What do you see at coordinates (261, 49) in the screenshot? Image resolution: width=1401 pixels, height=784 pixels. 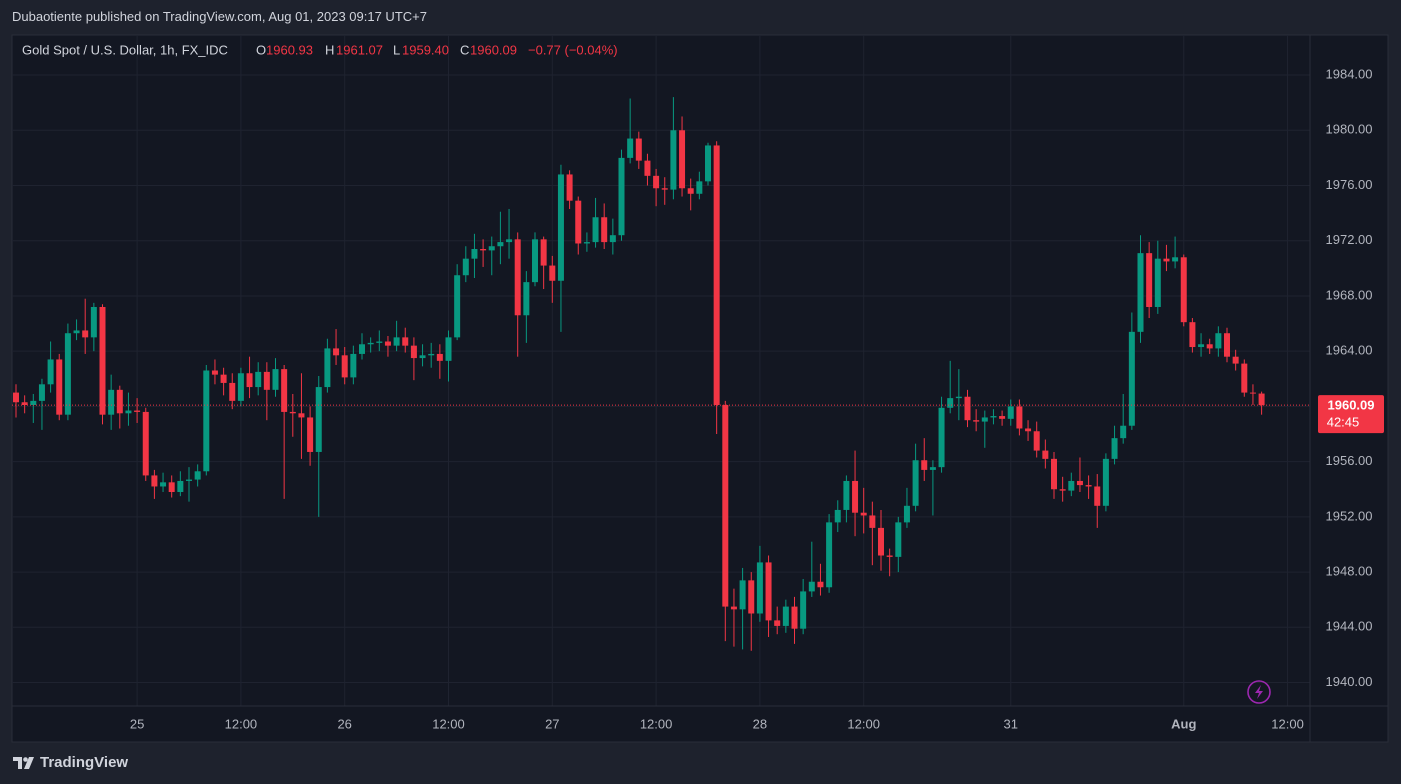 I see `o-label: O` at bounding box center [261, 49].